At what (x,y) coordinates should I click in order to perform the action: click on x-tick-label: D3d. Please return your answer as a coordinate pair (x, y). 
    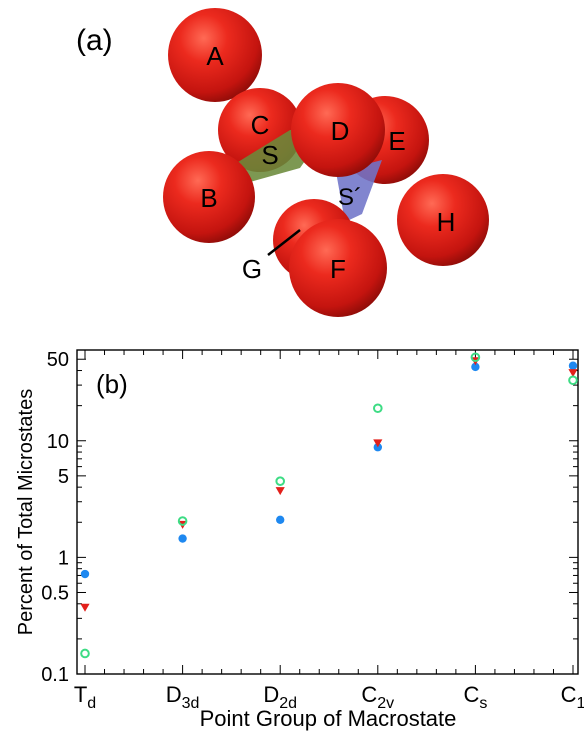
    Looking at the image, I should click on (183, 697).